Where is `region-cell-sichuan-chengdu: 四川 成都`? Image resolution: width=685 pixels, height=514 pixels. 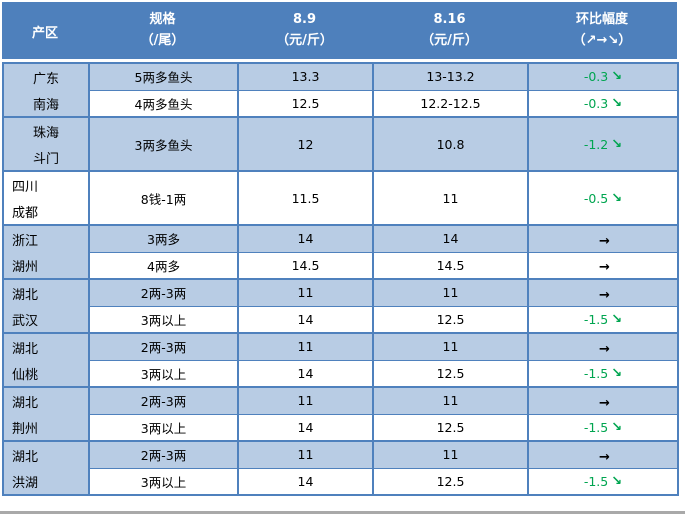
region-cell-sichuan-chengdu: 四川 成都 is located at coordinates (46, 198).